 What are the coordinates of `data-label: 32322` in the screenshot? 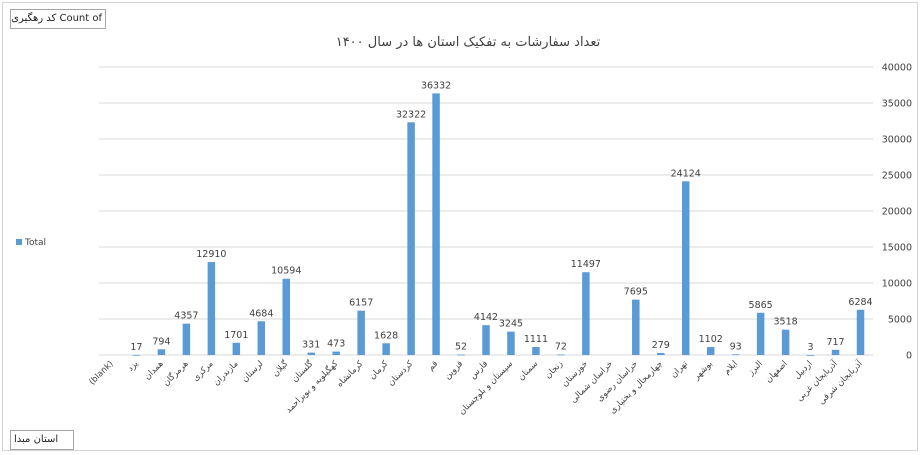 It's located at (411, 114).